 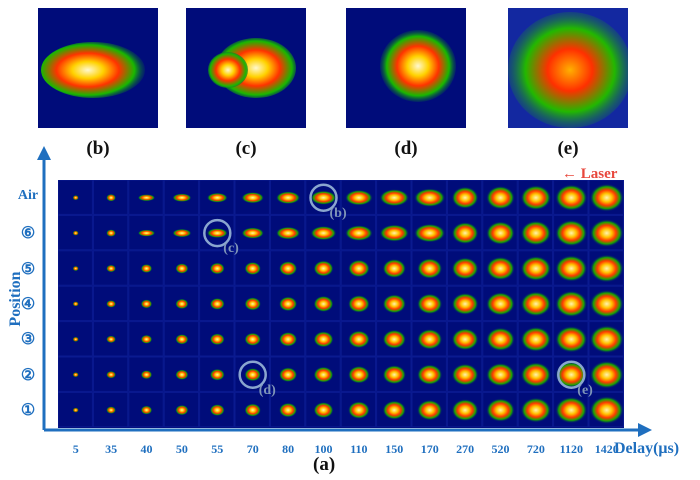 What do you see at coordinates (146, 449) in the screenshot?
I see `x-tick-label: 40` at bounding box center [146, 449].